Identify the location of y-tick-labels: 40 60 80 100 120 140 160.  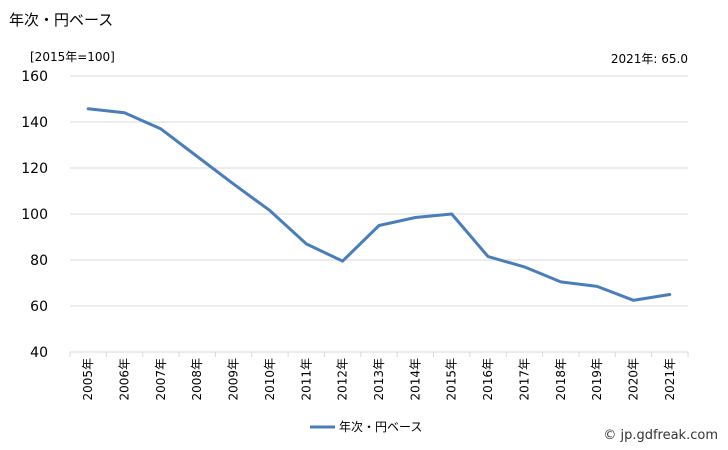
(34, 215).